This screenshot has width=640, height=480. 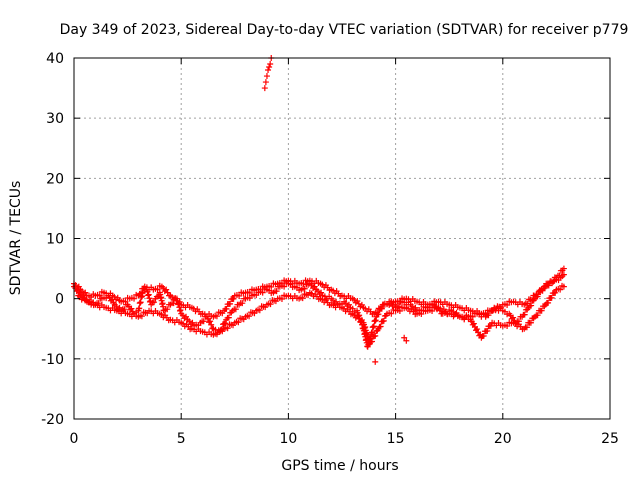 What do you see at coordinates (396, 439) in the screenshot?
I see `x-tick-label: 15` at bounding box center [396, 439].